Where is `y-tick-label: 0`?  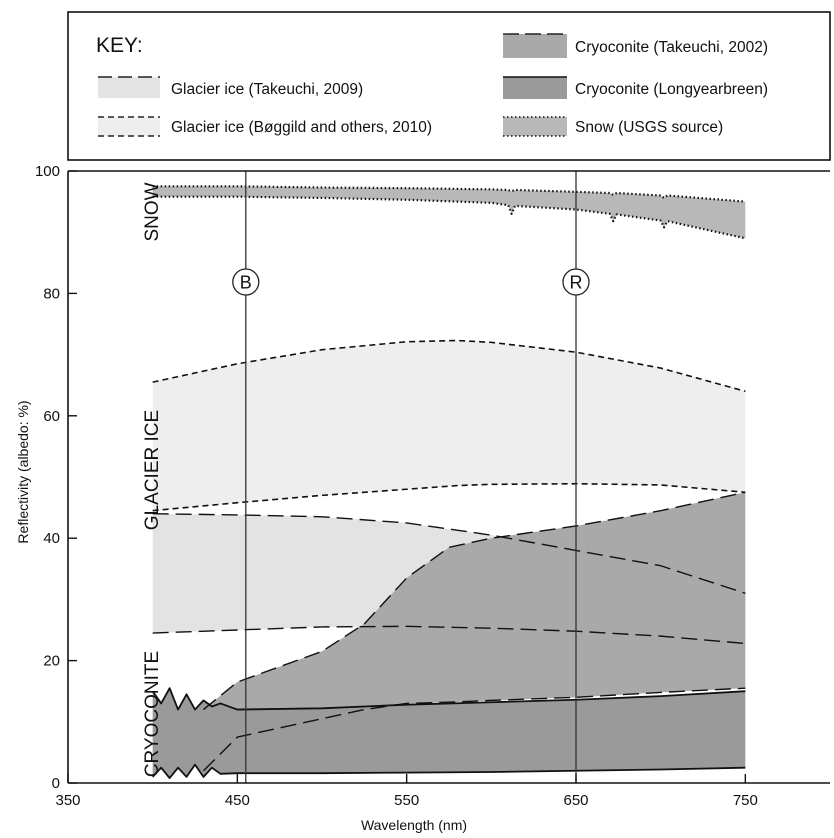 y-tick-label: 0 is located at coordinates (56, 783).